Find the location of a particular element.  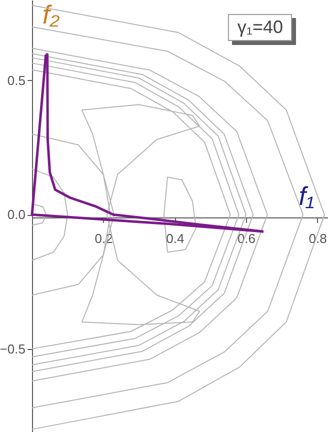

x-tick-label: 0.4 is located at coordinates (175, 238).